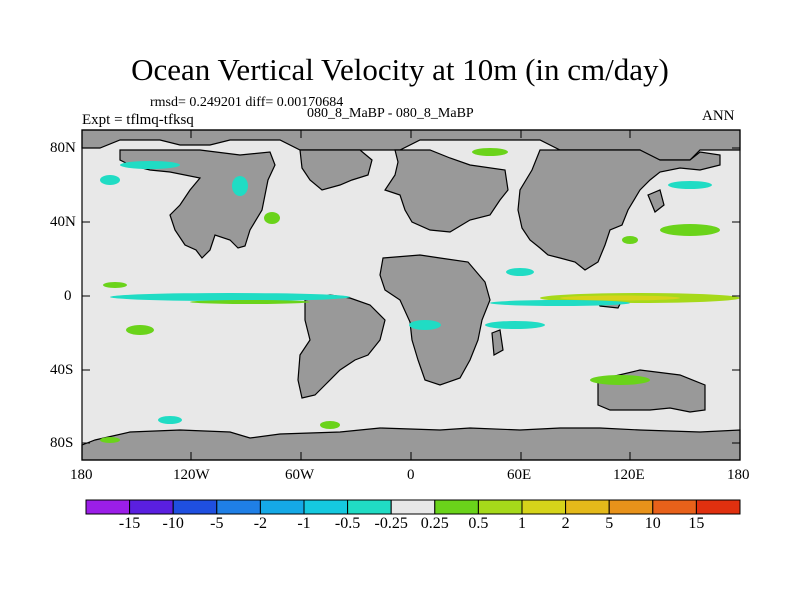 The width and height of the screenshot is (800, 600). I want to click on period-label: ANN, so click(718, 116).